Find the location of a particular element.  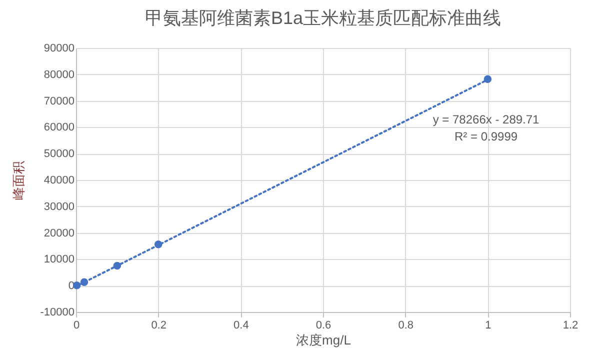

y-tick-label: 40000 is located at coordinates (59, 180).